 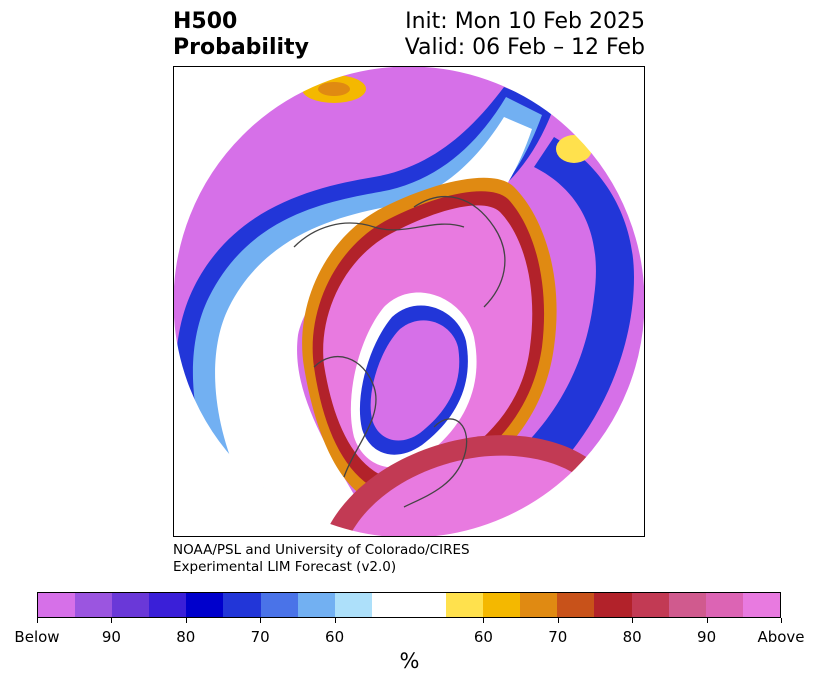 I want to click on warm-spot-east, so click(x=574, y=149).